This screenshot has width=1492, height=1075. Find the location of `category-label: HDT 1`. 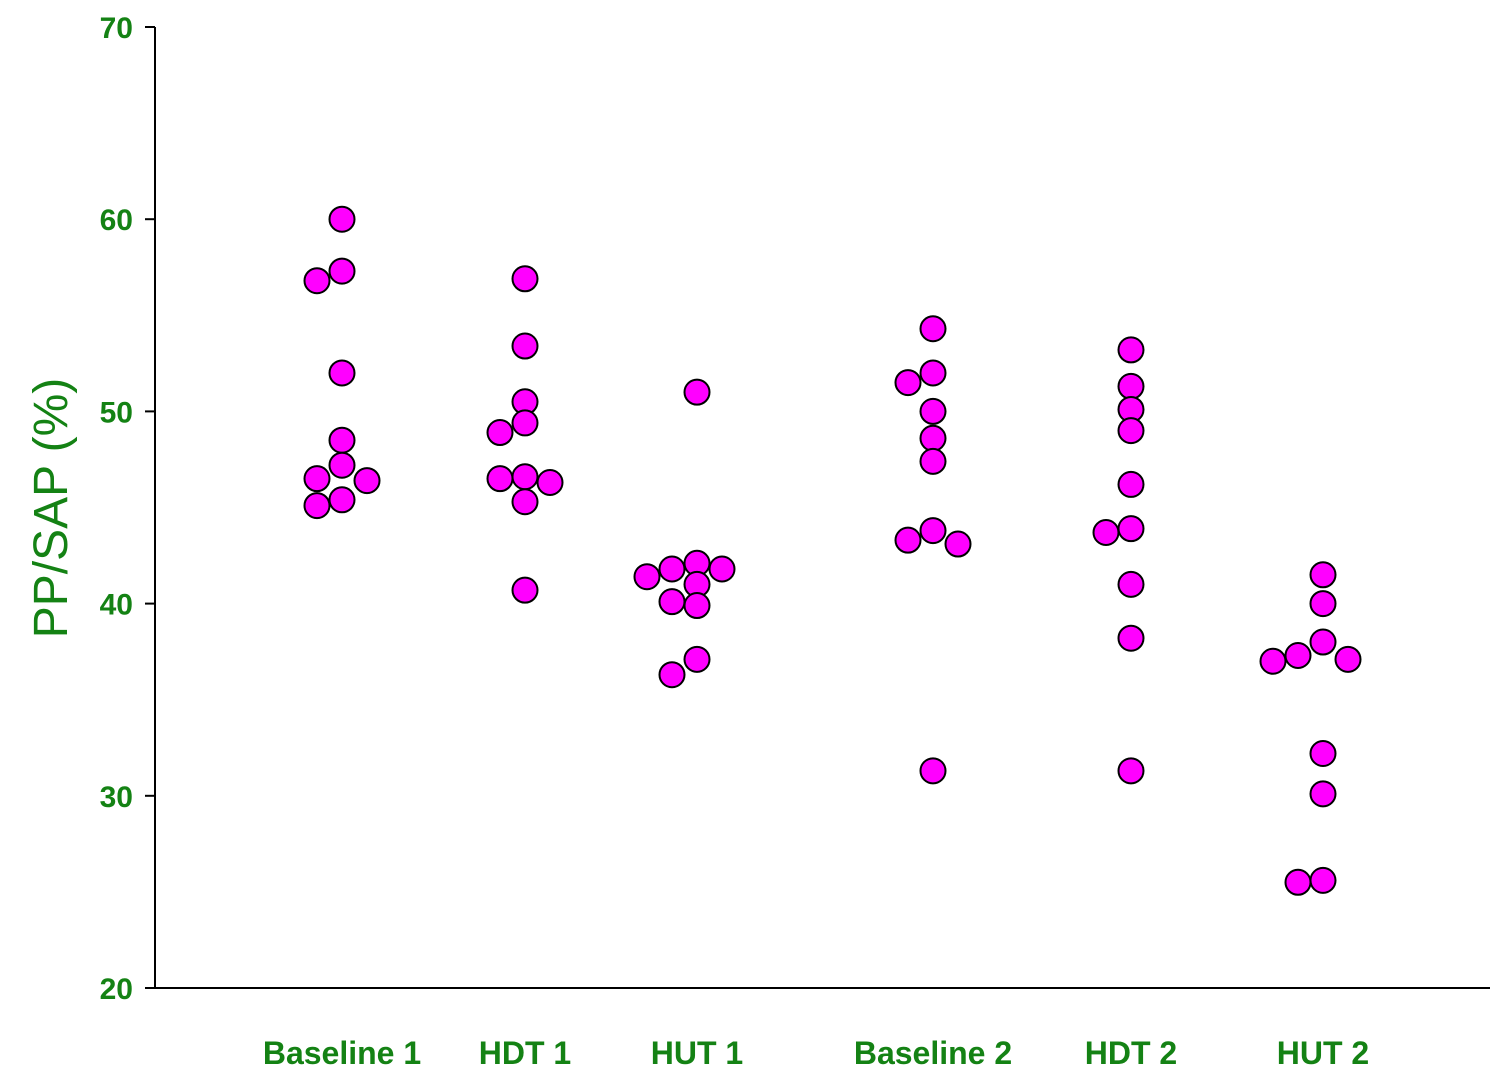

category-label: HDT 1 is located at coordinates (525, 1053).